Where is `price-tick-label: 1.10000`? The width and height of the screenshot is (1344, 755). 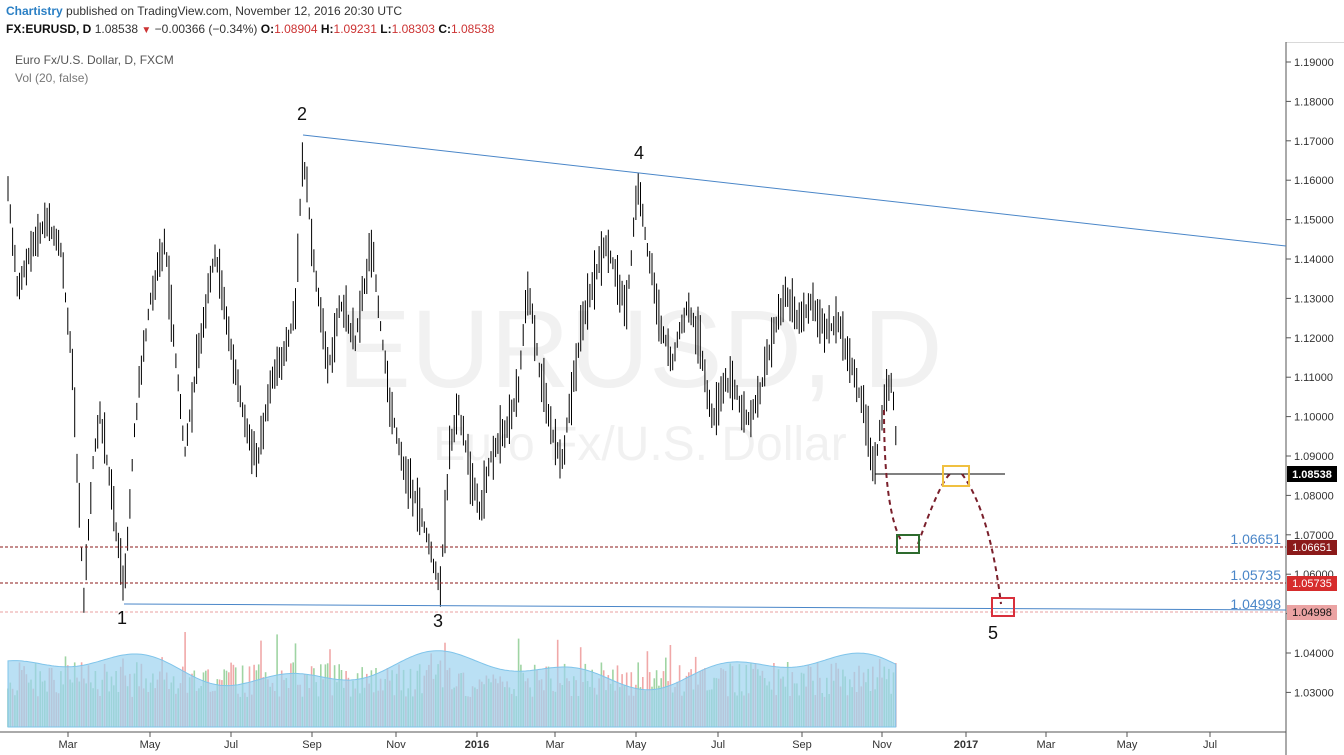
price-tick-label: 1.10000 is located at coordinates (1314, 418).